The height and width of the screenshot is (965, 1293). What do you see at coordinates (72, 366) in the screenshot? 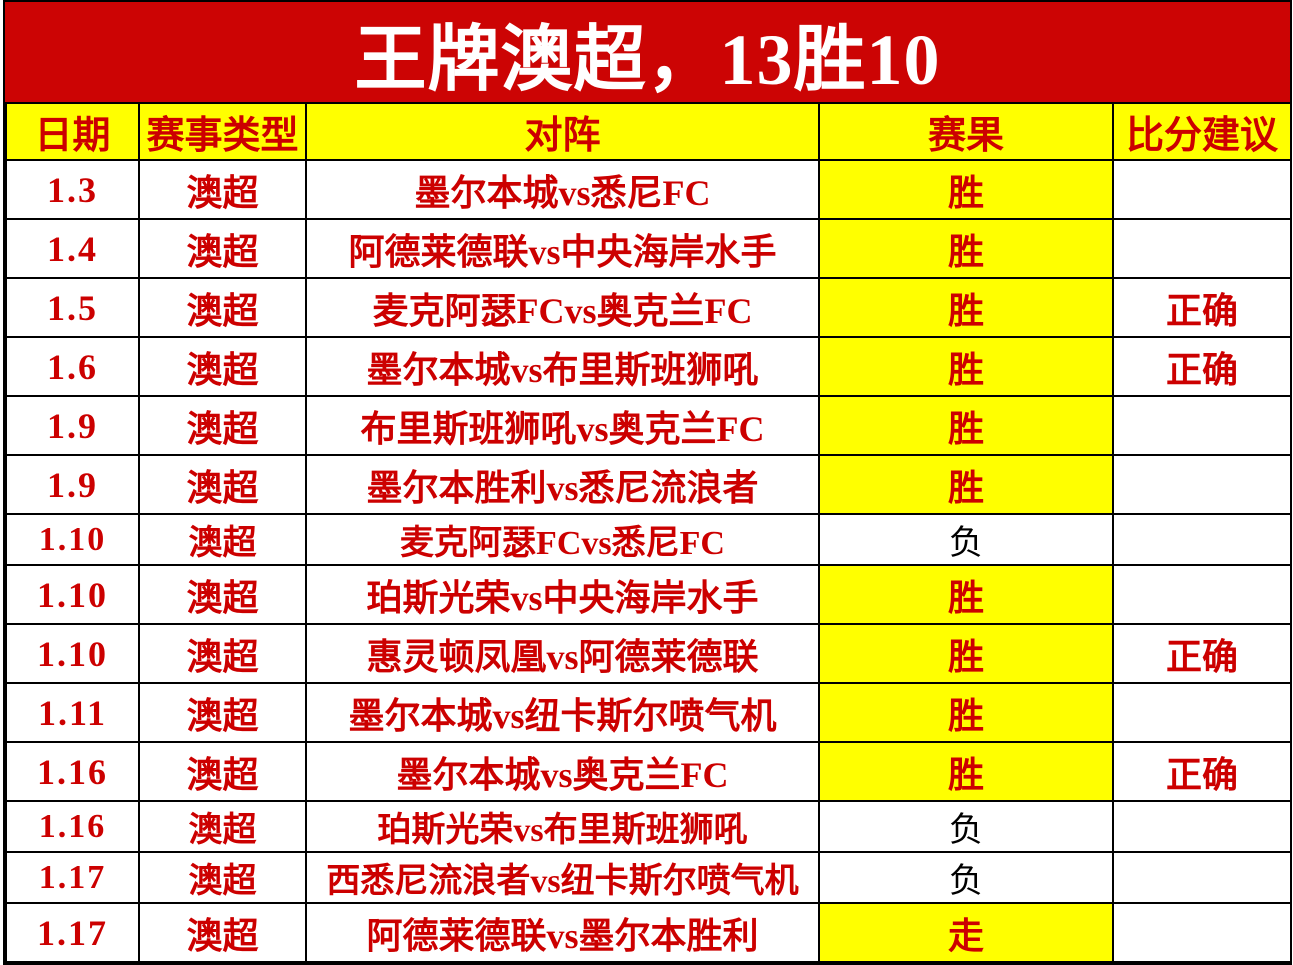
I see `date-cell: 1.6` at bounding box center [72, 366].